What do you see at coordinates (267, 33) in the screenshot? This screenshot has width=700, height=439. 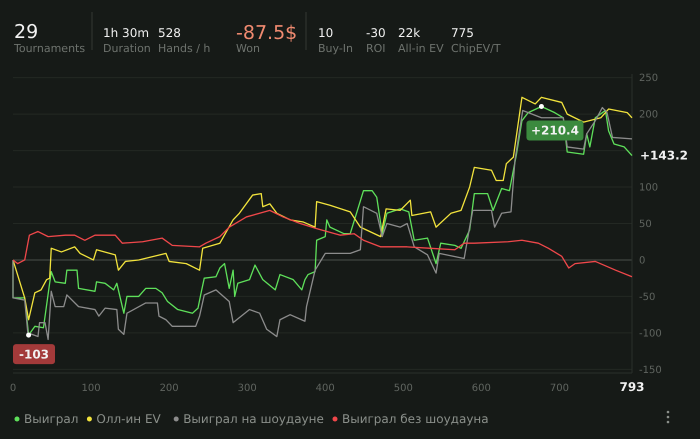 I see `text: -87.5$` at bounding box center [267, 33].